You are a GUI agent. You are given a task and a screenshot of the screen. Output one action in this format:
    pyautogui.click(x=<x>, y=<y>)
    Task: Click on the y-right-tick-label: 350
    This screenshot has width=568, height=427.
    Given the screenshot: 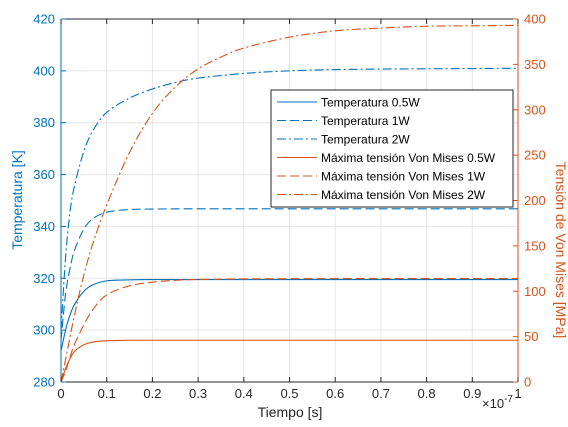 What is the action you would take?
    pyautogui.click(x=535, y=64)
    